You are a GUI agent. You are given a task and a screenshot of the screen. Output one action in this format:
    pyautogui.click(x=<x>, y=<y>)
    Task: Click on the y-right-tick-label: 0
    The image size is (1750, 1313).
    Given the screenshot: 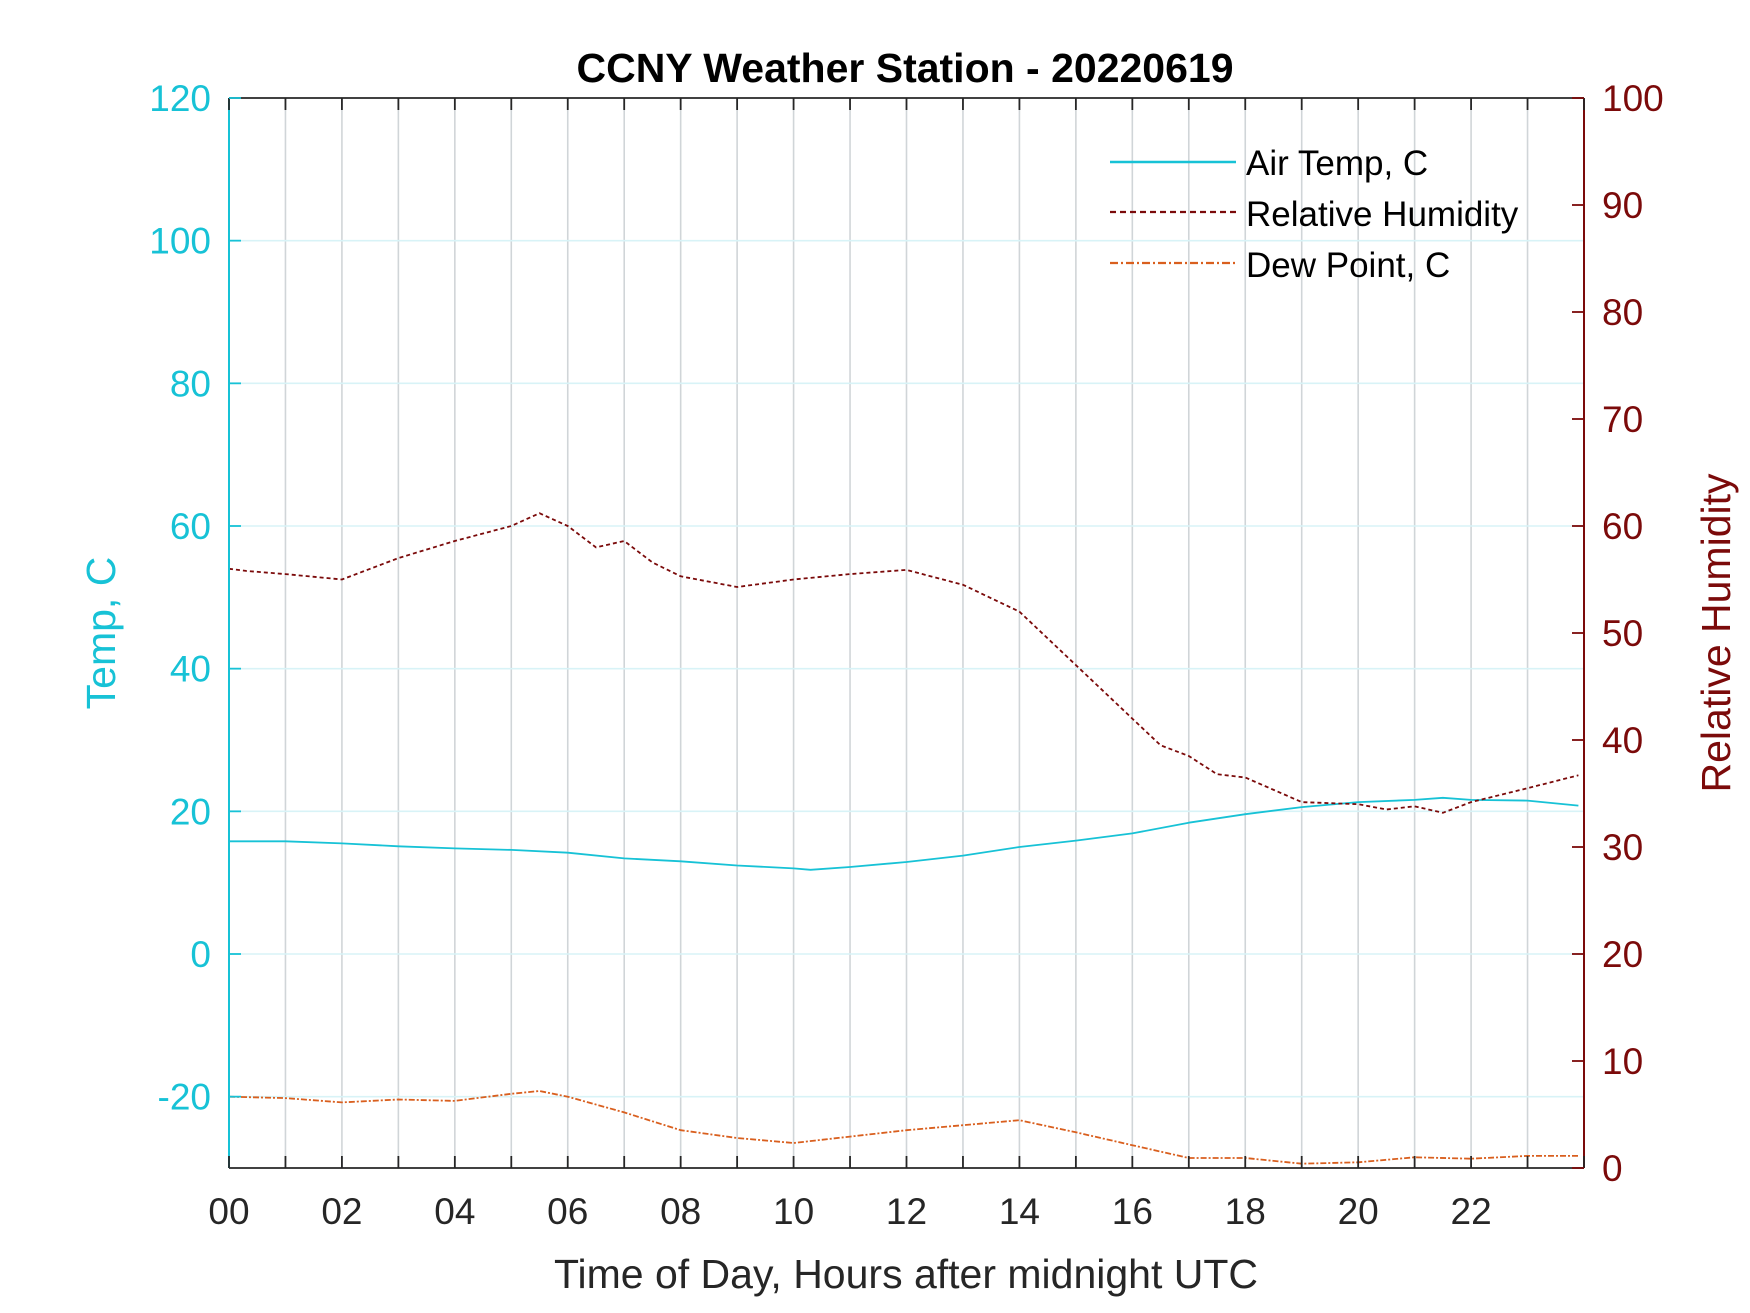 What is the action you would take?
    pyautogui.click(x=1612, y=1168)
    